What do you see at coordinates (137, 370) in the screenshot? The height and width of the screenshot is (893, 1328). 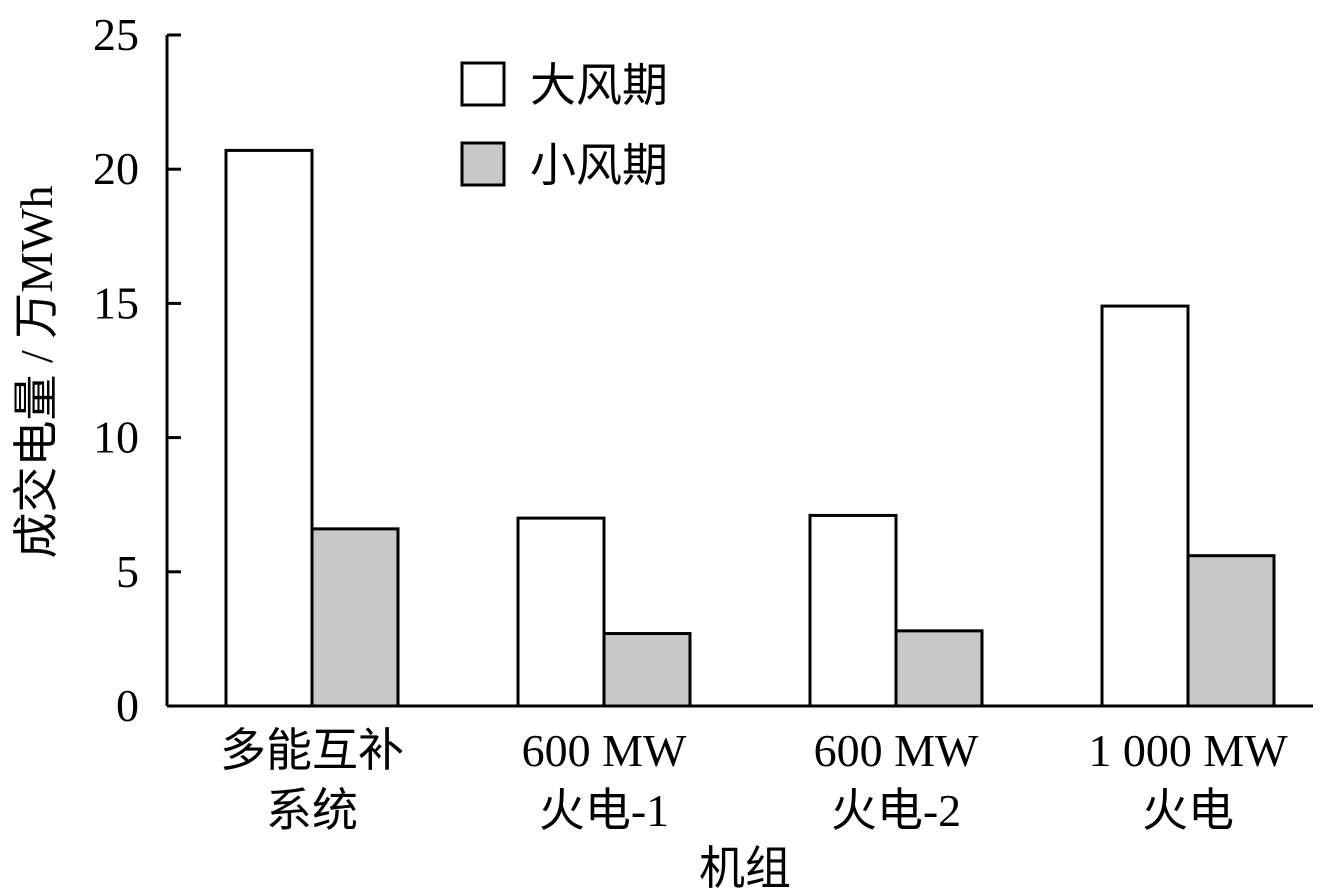 I see `y-ticks-group: 0 5 10 15 20 25` at bounding box center [137, 370].